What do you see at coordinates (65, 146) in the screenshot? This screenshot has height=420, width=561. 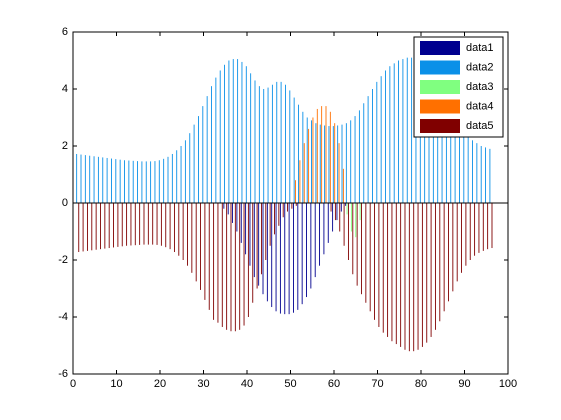 I see `y-tick-label: 2` at bounding box center [65, 146].